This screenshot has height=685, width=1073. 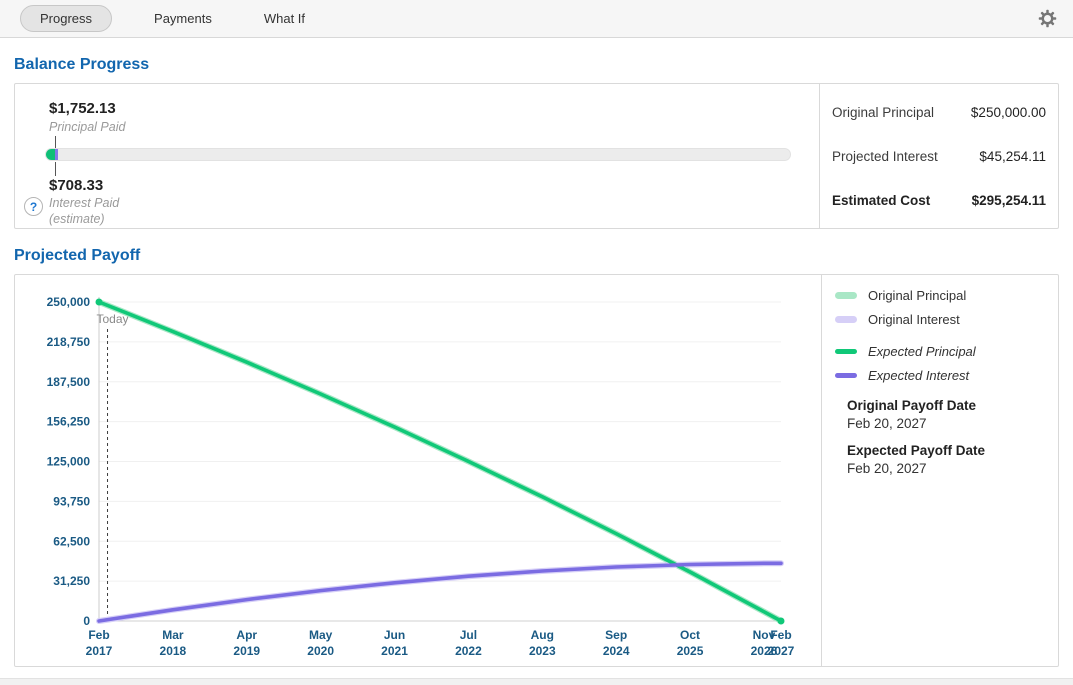 I want to click on tab-progress: Progress, so click(x=66, y=18).